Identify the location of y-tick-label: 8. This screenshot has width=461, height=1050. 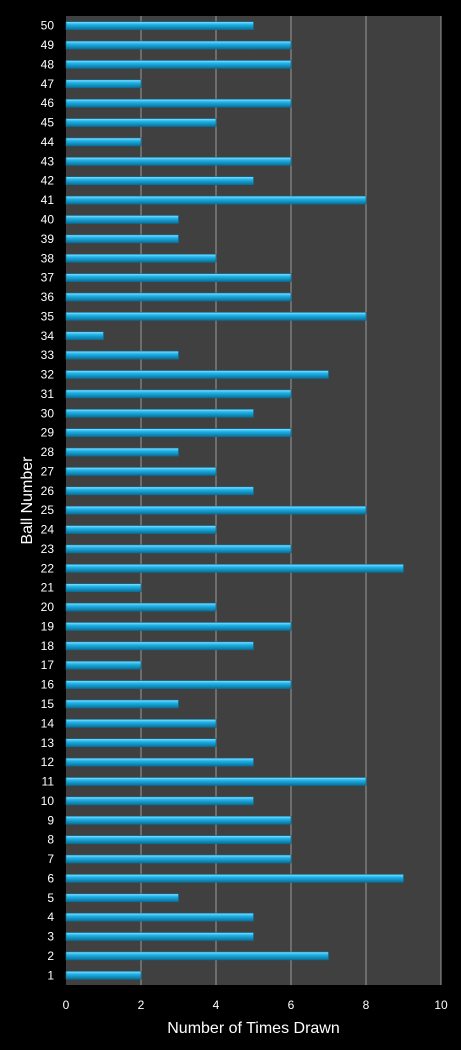
(50, 840).